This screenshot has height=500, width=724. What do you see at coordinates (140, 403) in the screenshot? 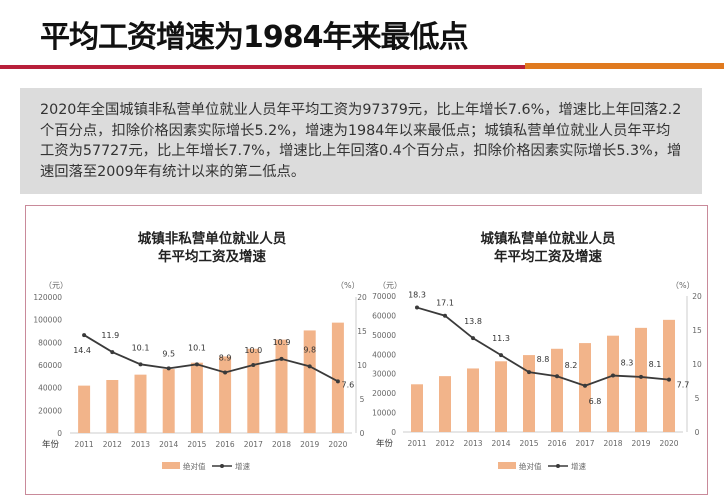
I see `bar-2013` at bounding box center [140, 403].